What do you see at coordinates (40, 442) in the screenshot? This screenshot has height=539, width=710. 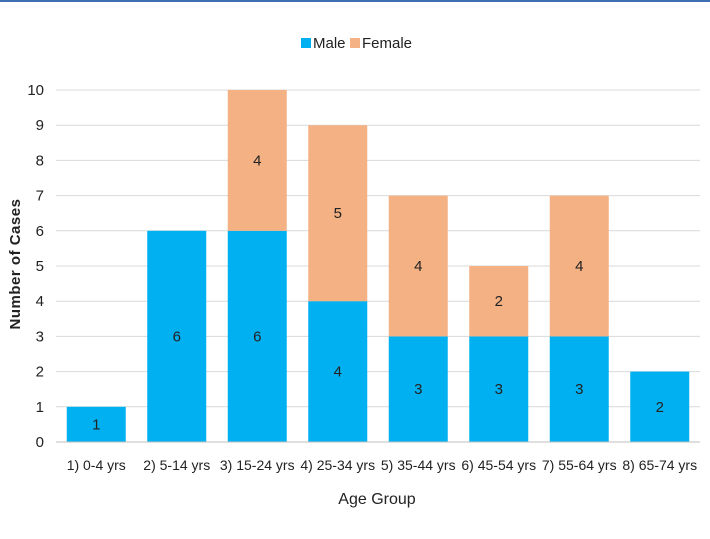 I see `y-tick-label: 0` at bounding box center [40, 442].